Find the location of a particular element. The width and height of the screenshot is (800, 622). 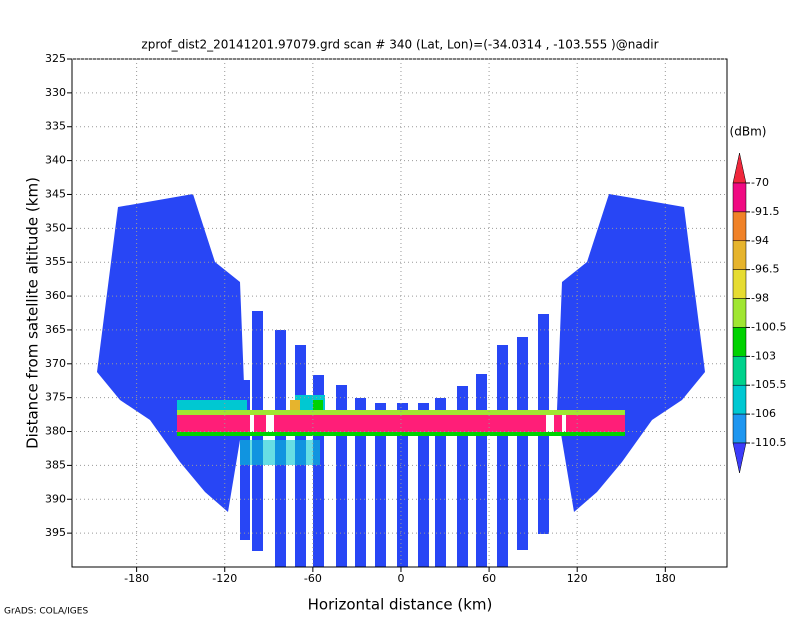

colorbar-unit: (dBm) is located at coordinates (748, 132).